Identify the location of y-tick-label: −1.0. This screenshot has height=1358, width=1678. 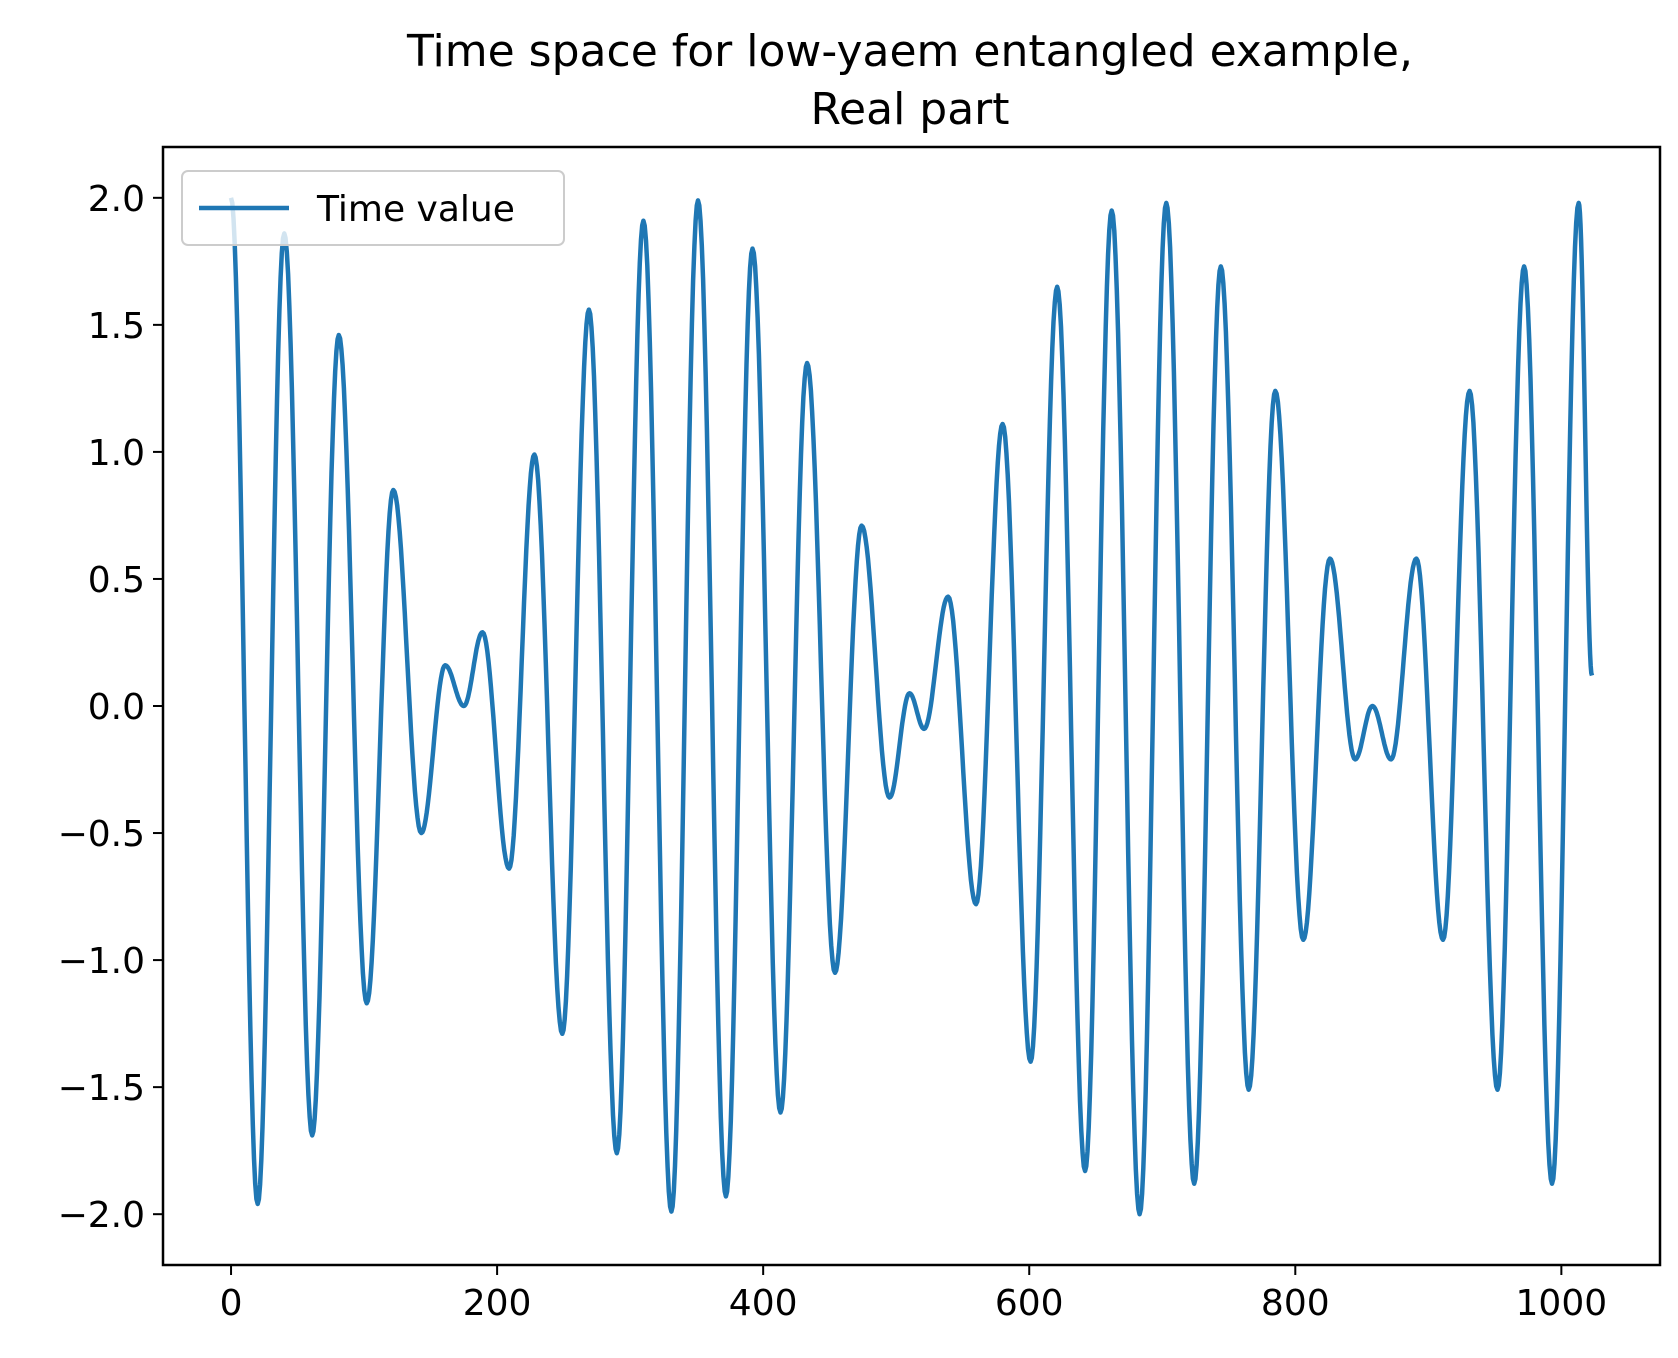
(101, 961).